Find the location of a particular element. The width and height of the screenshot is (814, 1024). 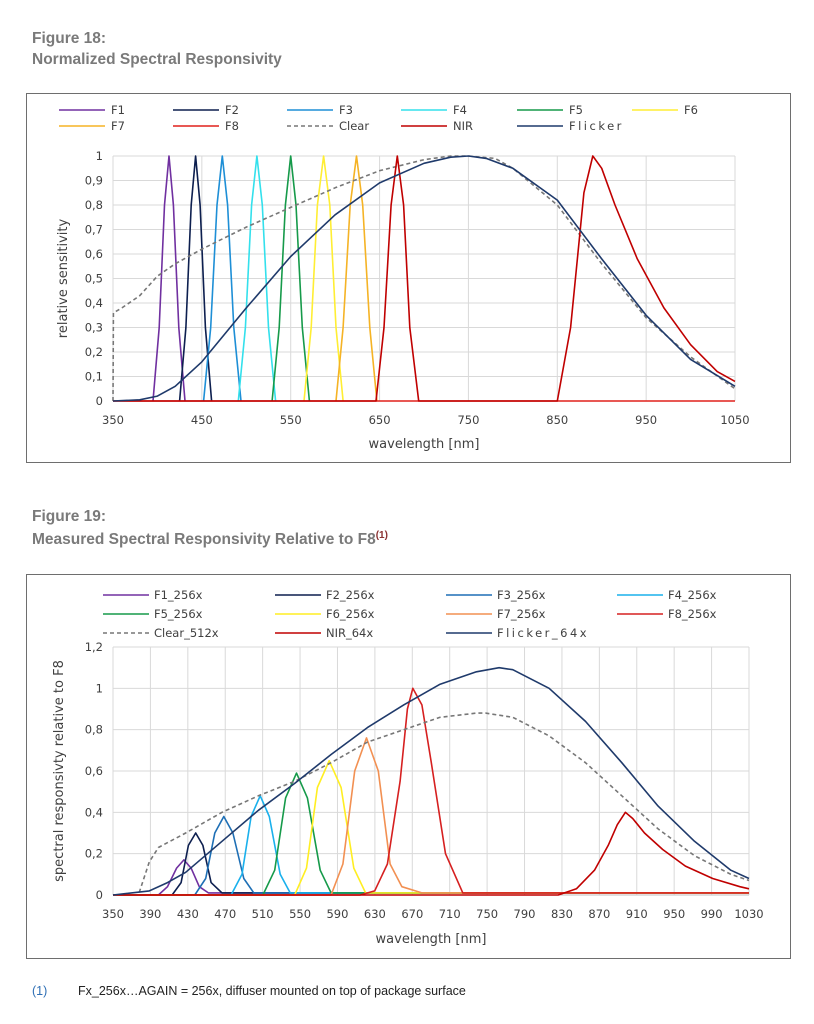

x-tick-label: 990 is located at coordinates (712, 914).